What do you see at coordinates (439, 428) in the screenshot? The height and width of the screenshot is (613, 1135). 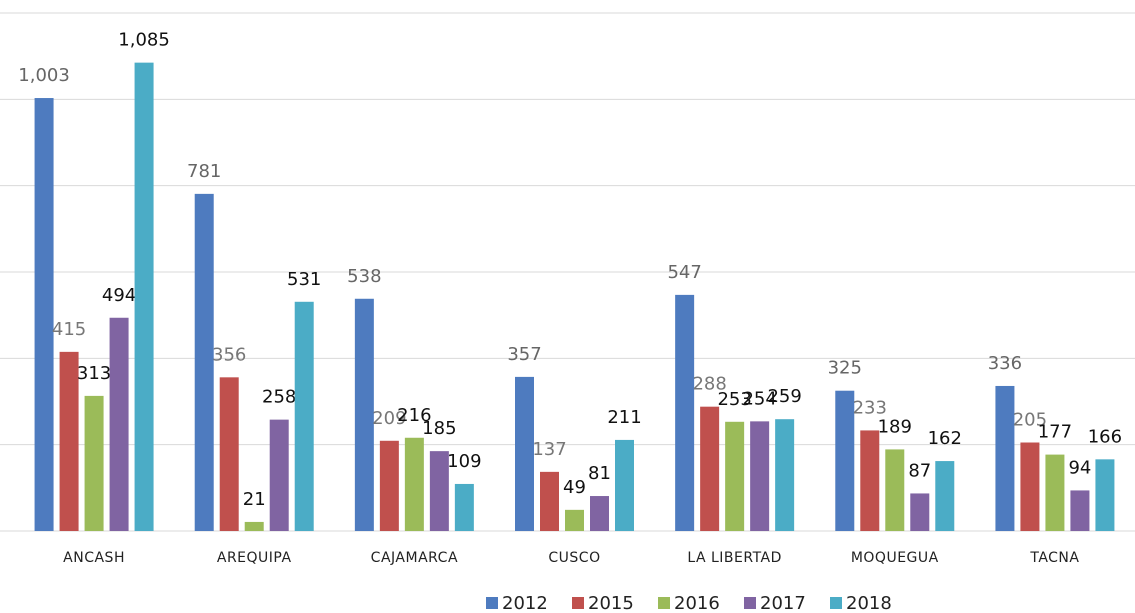 I see `data-label: 185` at bounding box center [439, 428].